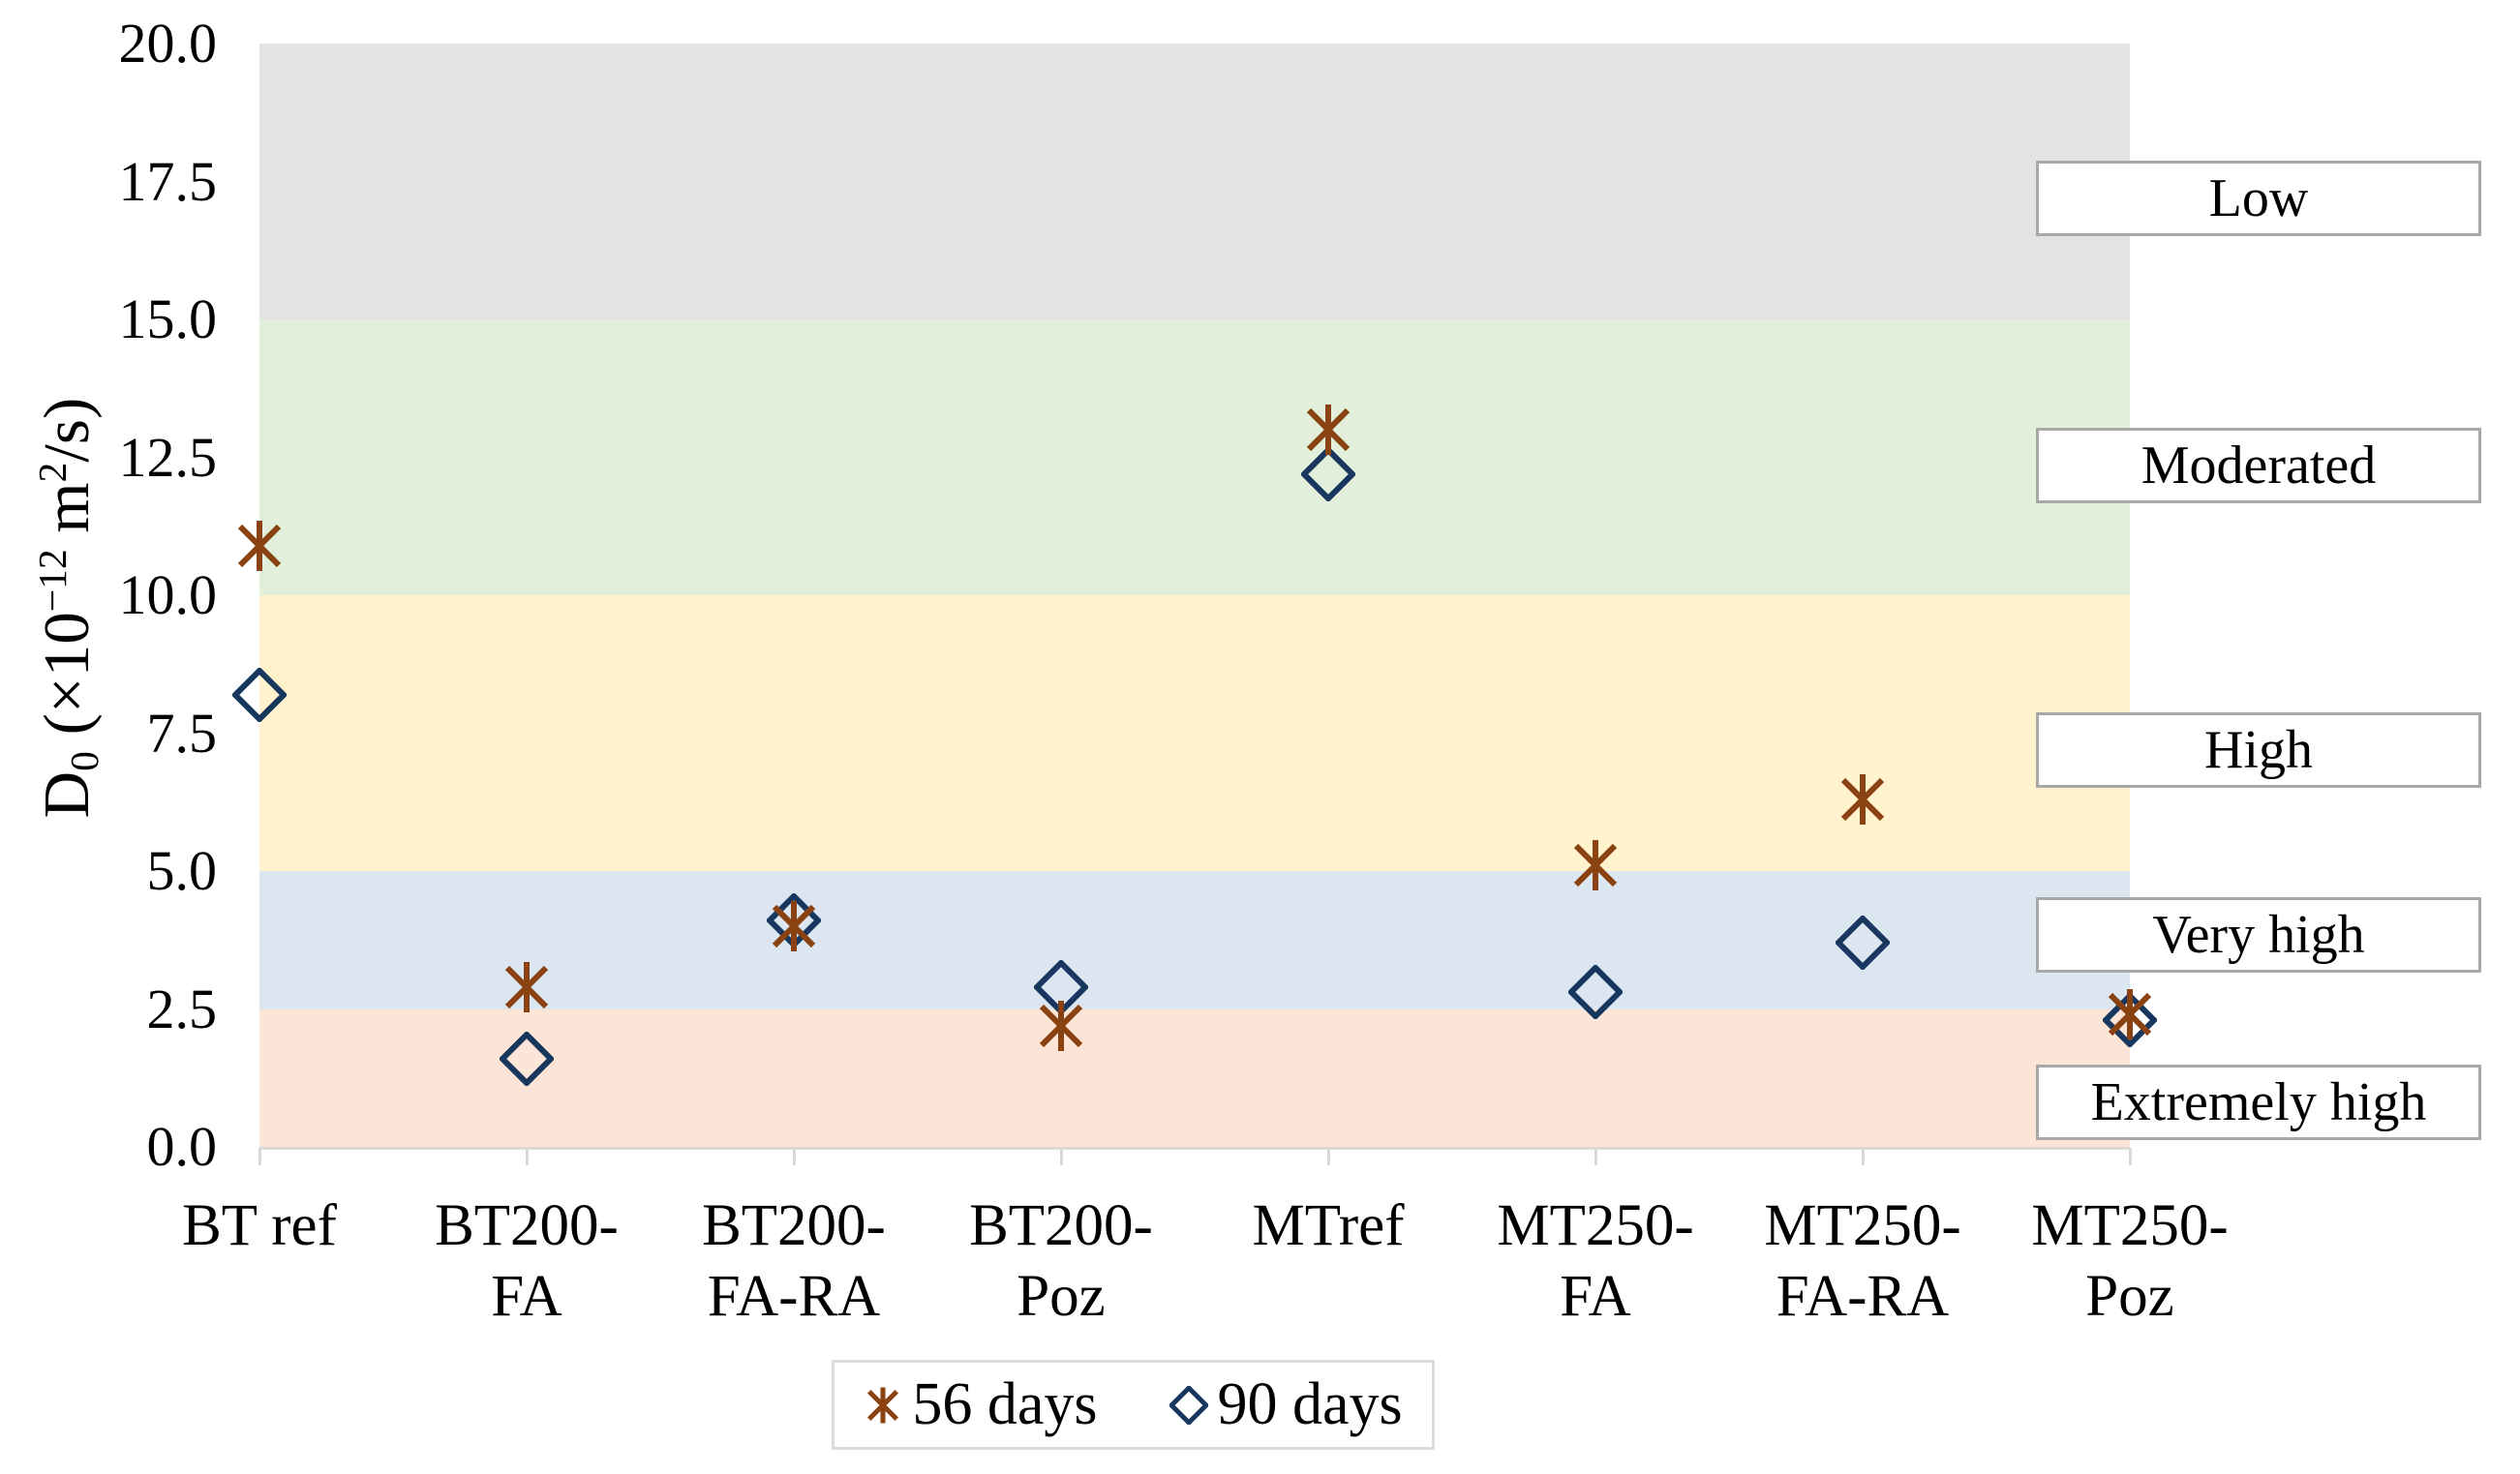 The image size is (2520, 1474). I want to click on y-tick-label: 15.0, so click(168, 318).